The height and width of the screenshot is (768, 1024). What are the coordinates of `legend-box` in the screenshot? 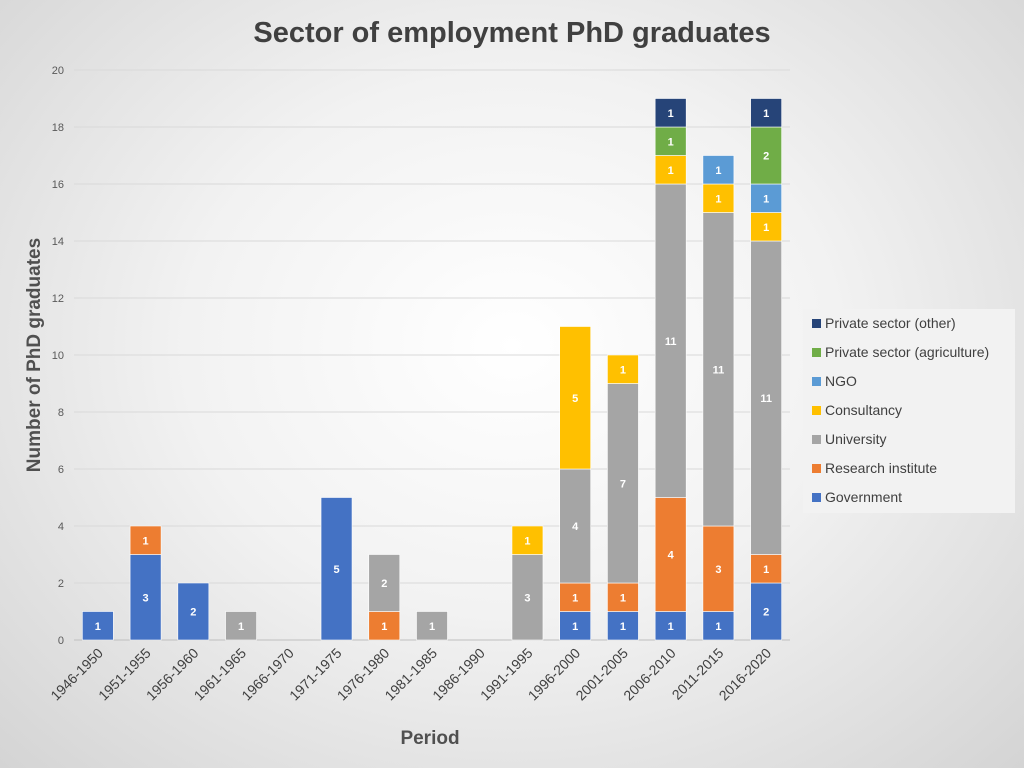 It's located at (909, 411).